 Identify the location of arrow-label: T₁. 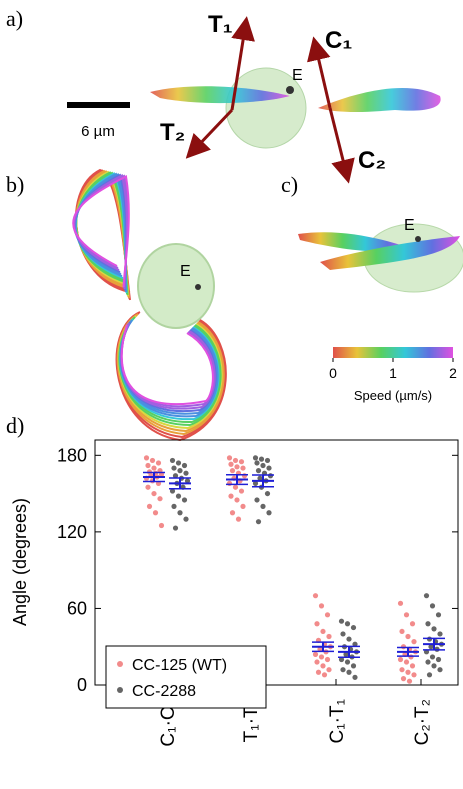
(220, 24).